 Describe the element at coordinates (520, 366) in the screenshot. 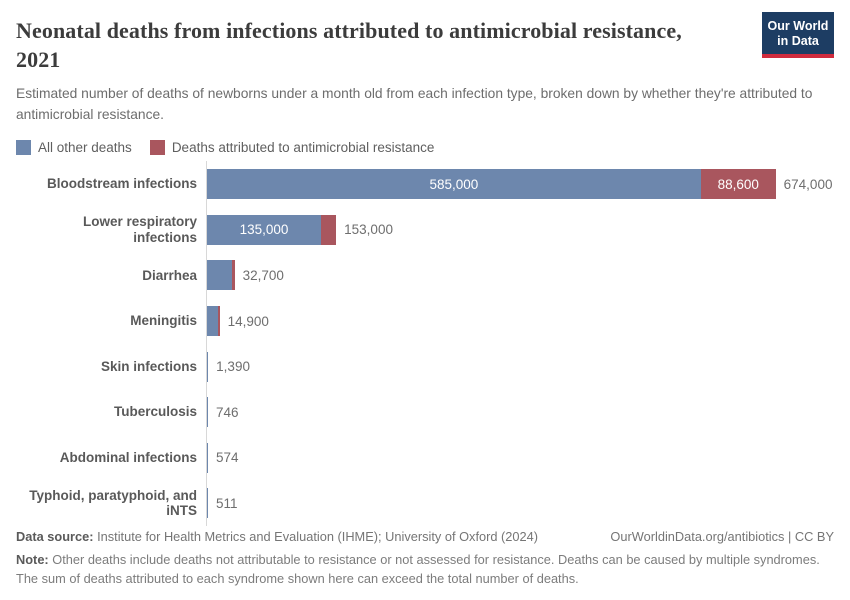

I see `bar-area: 1,390` at that location.